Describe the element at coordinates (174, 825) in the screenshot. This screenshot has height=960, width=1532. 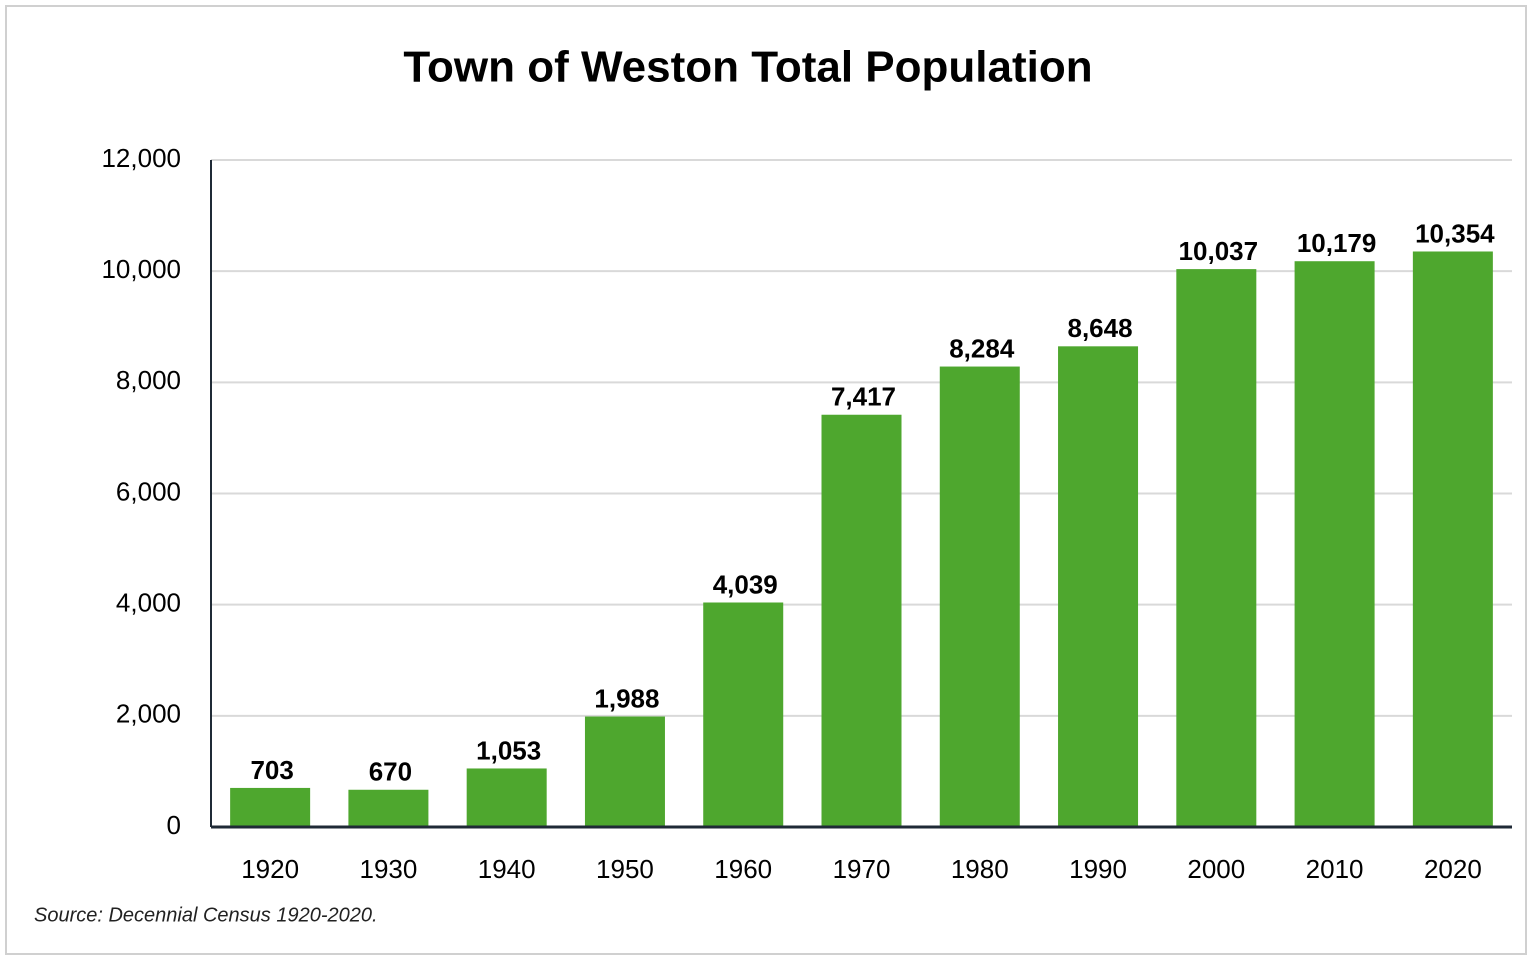
I see `y-tick-label: 0` at that location.